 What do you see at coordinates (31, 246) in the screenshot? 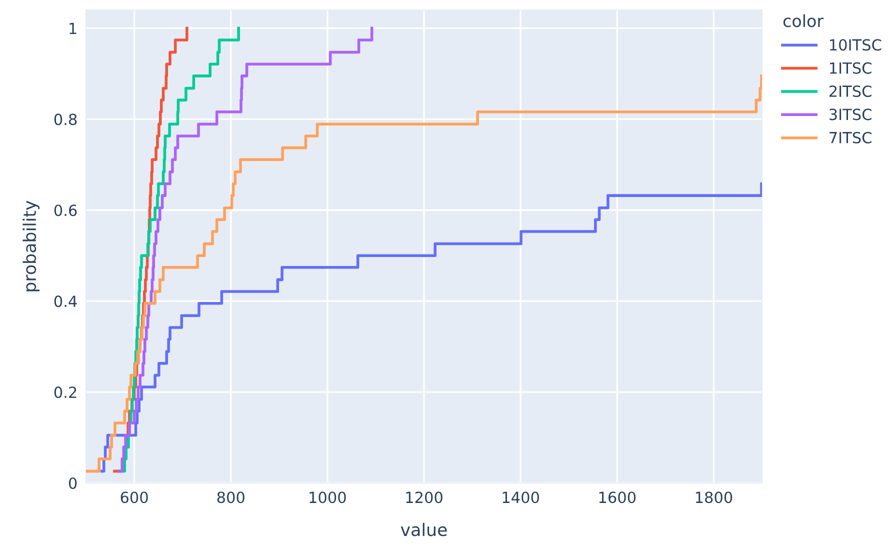
I see `y-axis-title: probability` at bounding box center [31, 246].